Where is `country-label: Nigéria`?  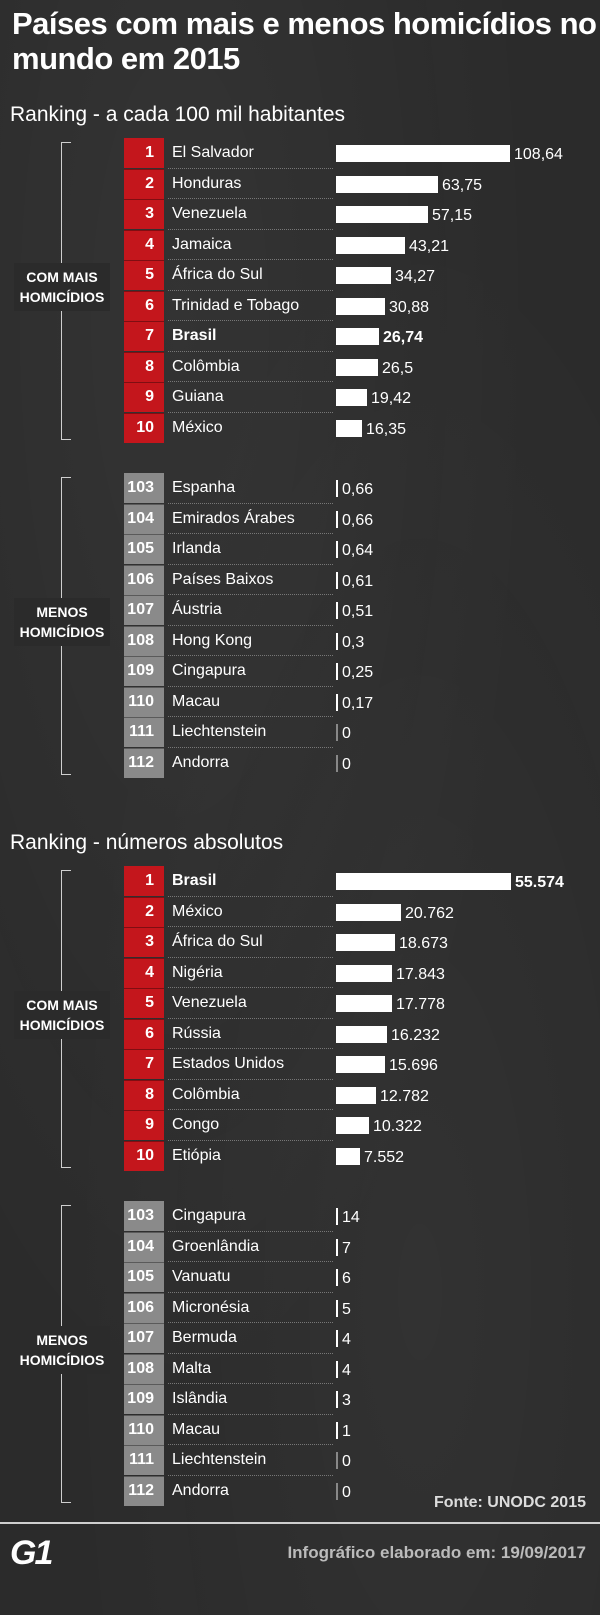 country-label: Nigéria is located at coordinates (197, 972).